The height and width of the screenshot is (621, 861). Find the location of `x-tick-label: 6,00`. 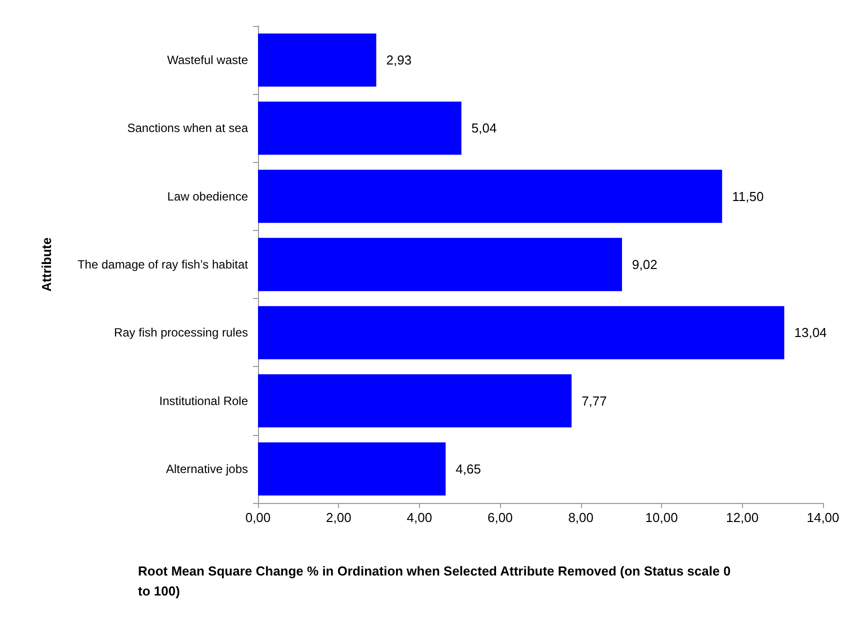

x-tick-label: 6,00 is located at coordinates (500, 517).